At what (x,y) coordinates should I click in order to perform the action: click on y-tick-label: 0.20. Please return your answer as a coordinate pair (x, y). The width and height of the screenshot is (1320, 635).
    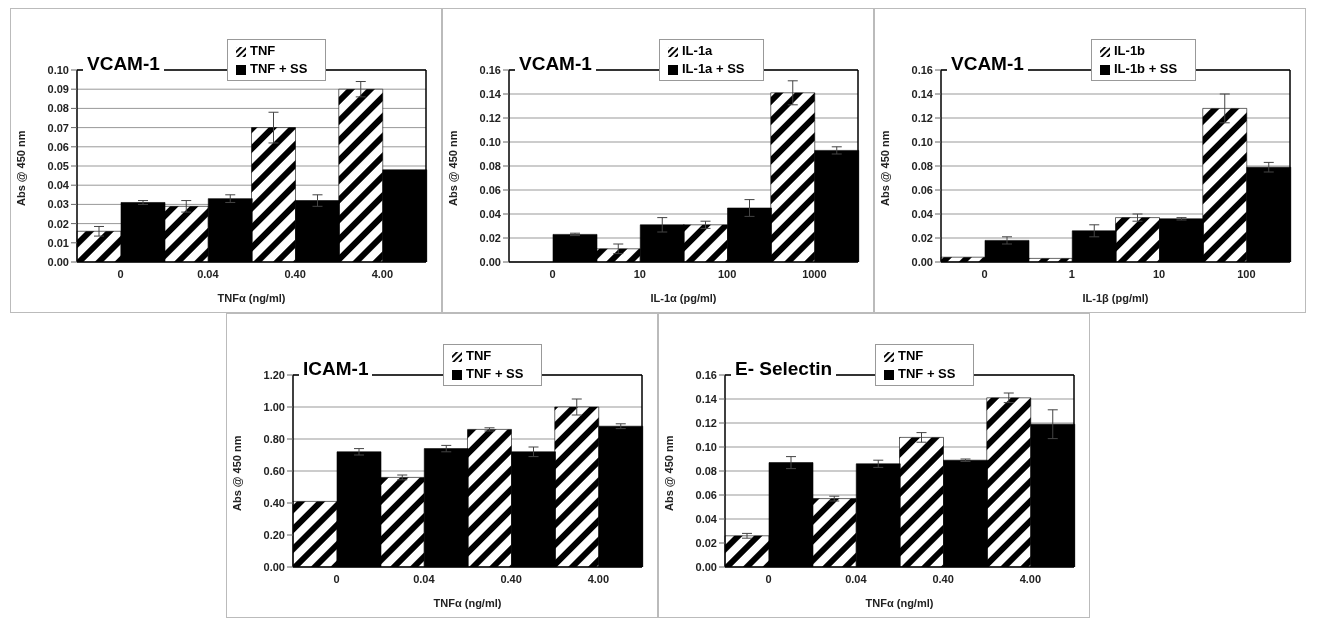
    Looking at the image, I should click on (274, 534).